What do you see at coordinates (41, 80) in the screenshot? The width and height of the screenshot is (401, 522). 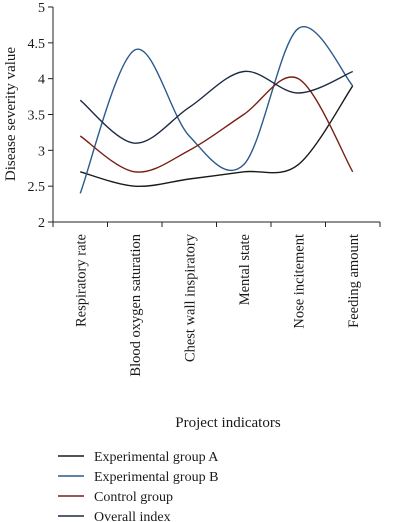 I see `y-tick-label: 4` at bounding box center [41, 80].